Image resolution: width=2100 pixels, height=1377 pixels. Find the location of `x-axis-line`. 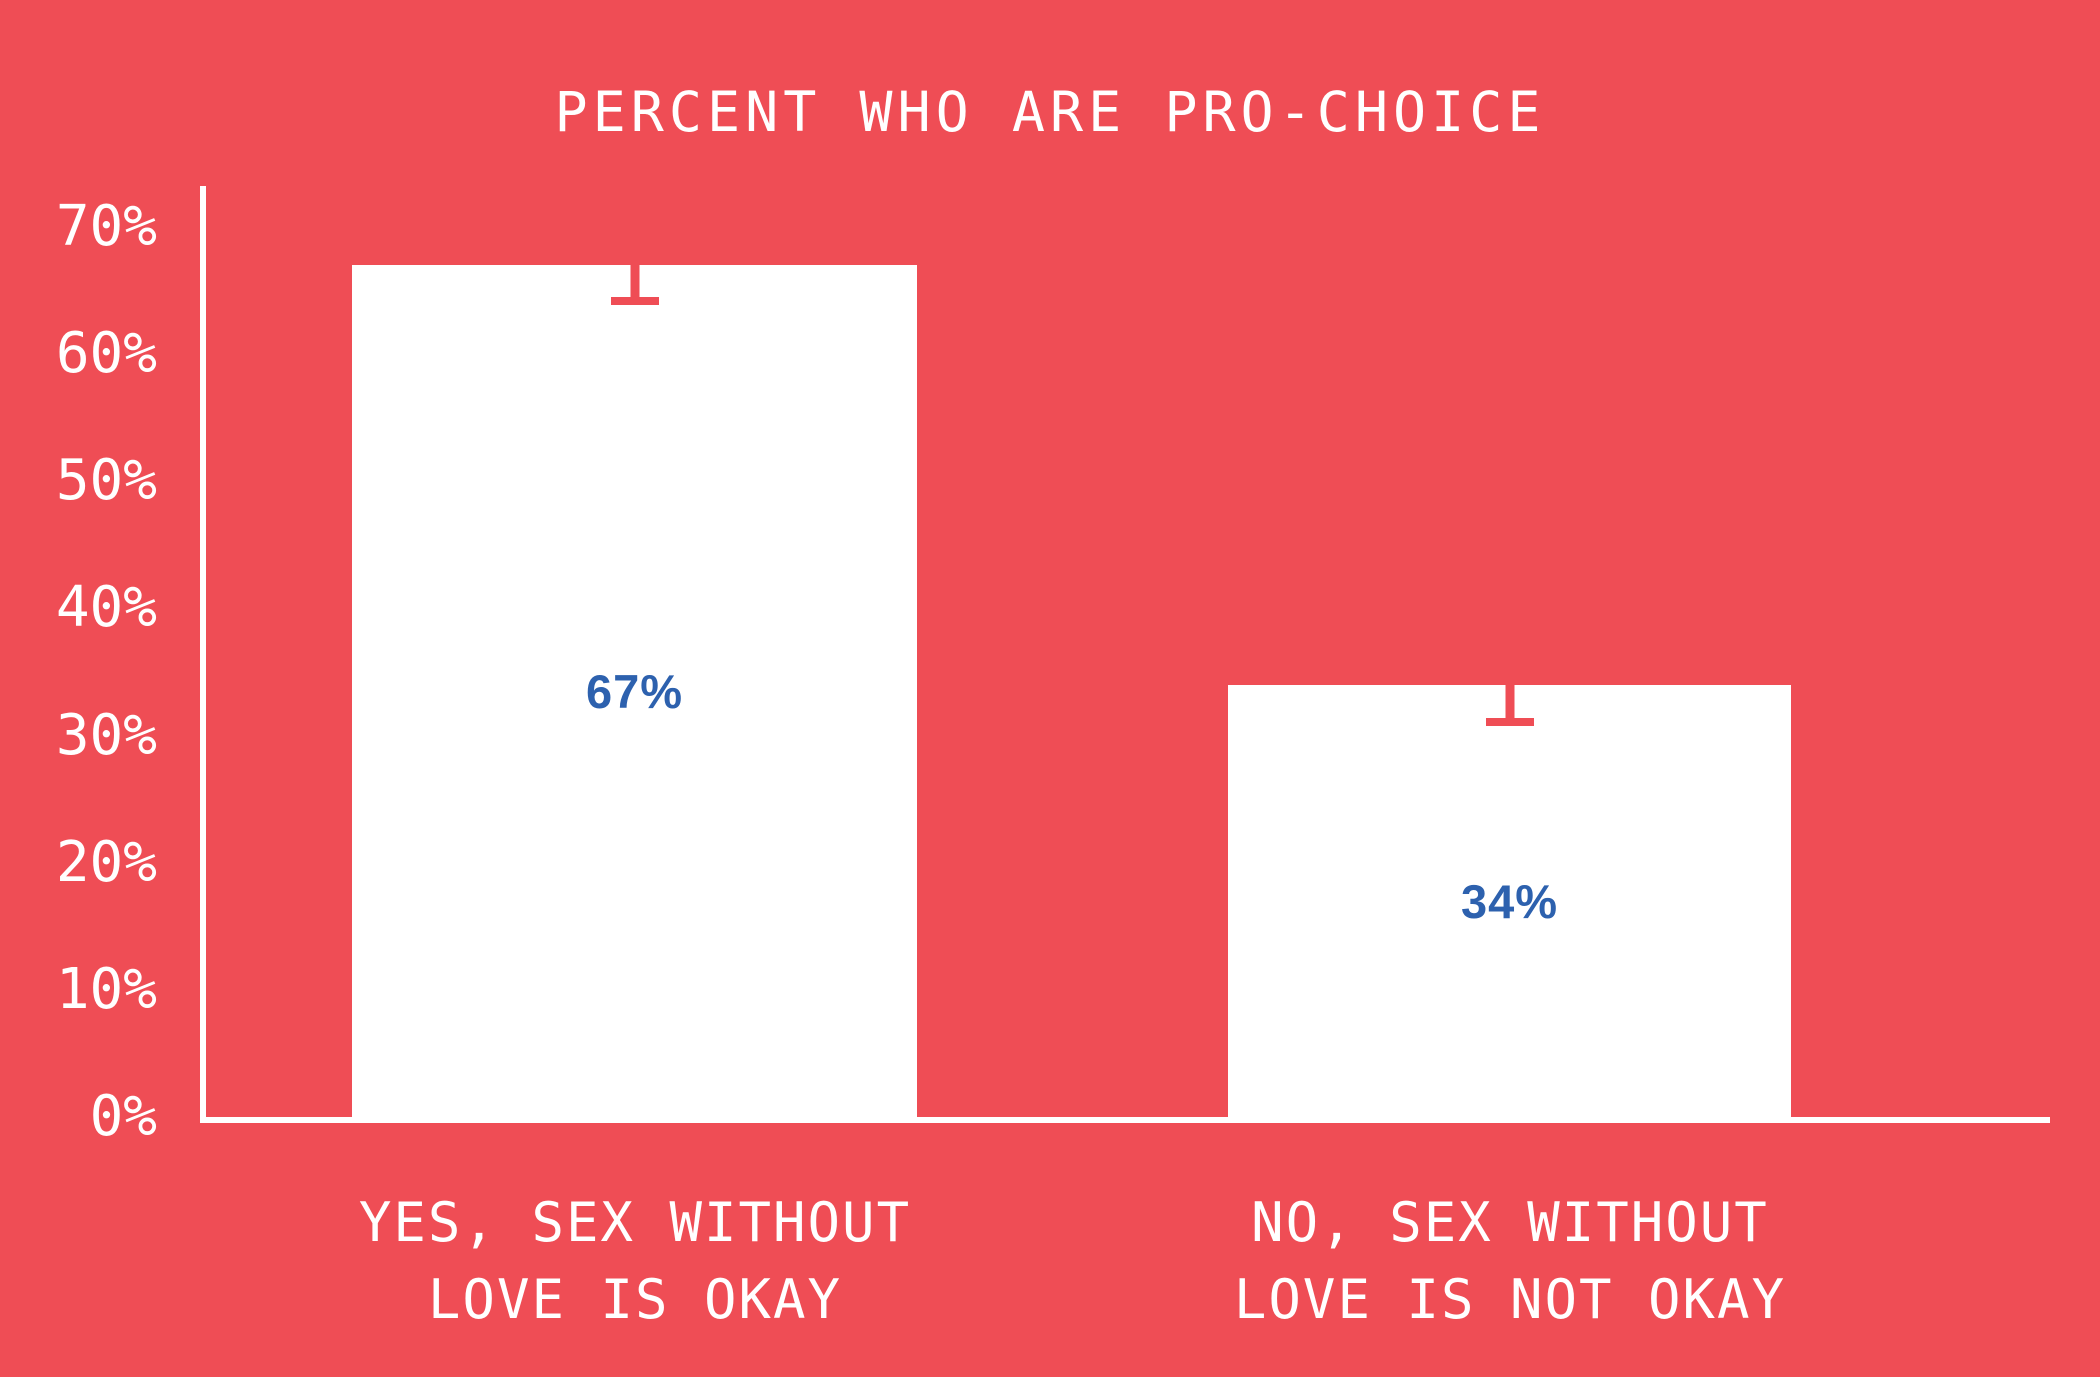

x-axis-line is located at coordinates (1125, 1120).